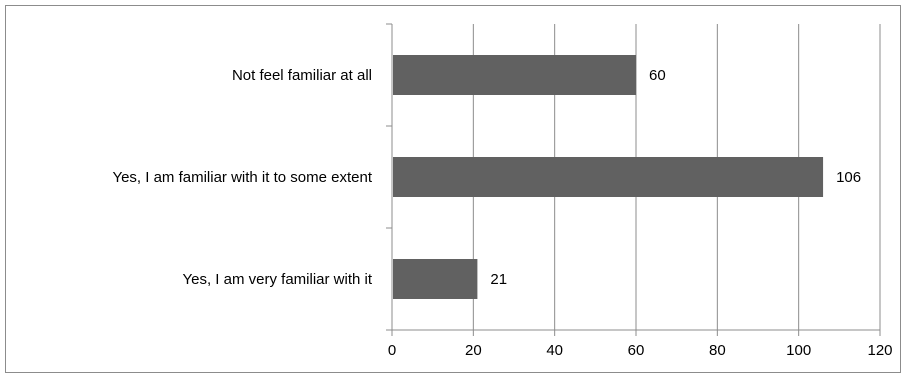 Image resolution: width=909 pixels, height=378 pixels. I want to click on x-tick-label-4: 80, so click(717, 350).